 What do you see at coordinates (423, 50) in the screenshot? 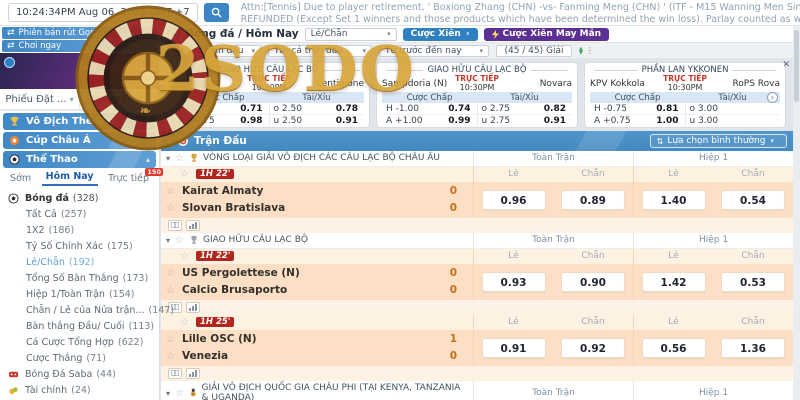
I see `select-value: Từ trước đến nay` at bounding box center [423, 50].